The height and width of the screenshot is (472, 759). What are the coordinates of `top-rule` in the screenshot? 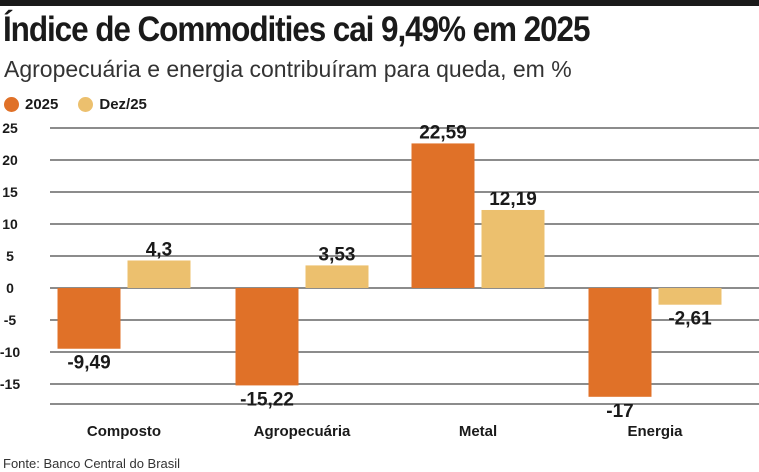 It's located at (379, 3).